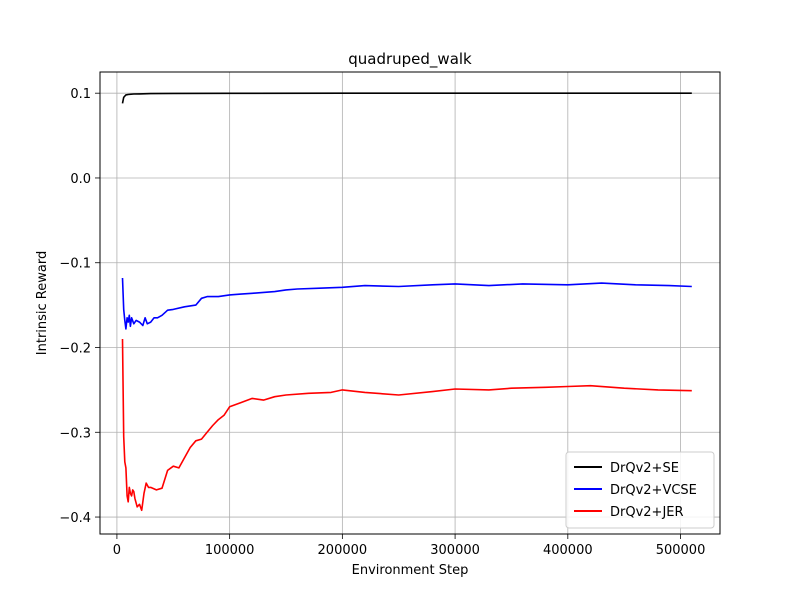 This screenshot has width=800, height=600. Describe the element at coordinates (410, 59) in the screenshot. I see `chart-title: quadruped_walk` at that location.